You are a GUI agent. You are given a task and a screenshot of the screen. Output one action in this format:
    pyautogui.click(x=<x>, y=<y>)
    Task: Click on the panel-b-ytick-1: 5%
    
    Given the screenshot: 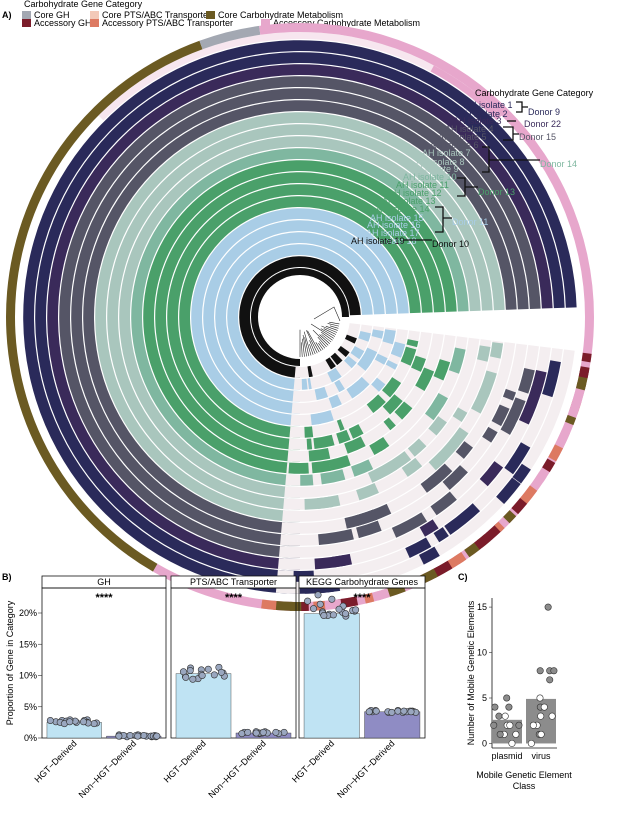 What is the action you would take?
    pyautogui.click(x=30, y=707)
    